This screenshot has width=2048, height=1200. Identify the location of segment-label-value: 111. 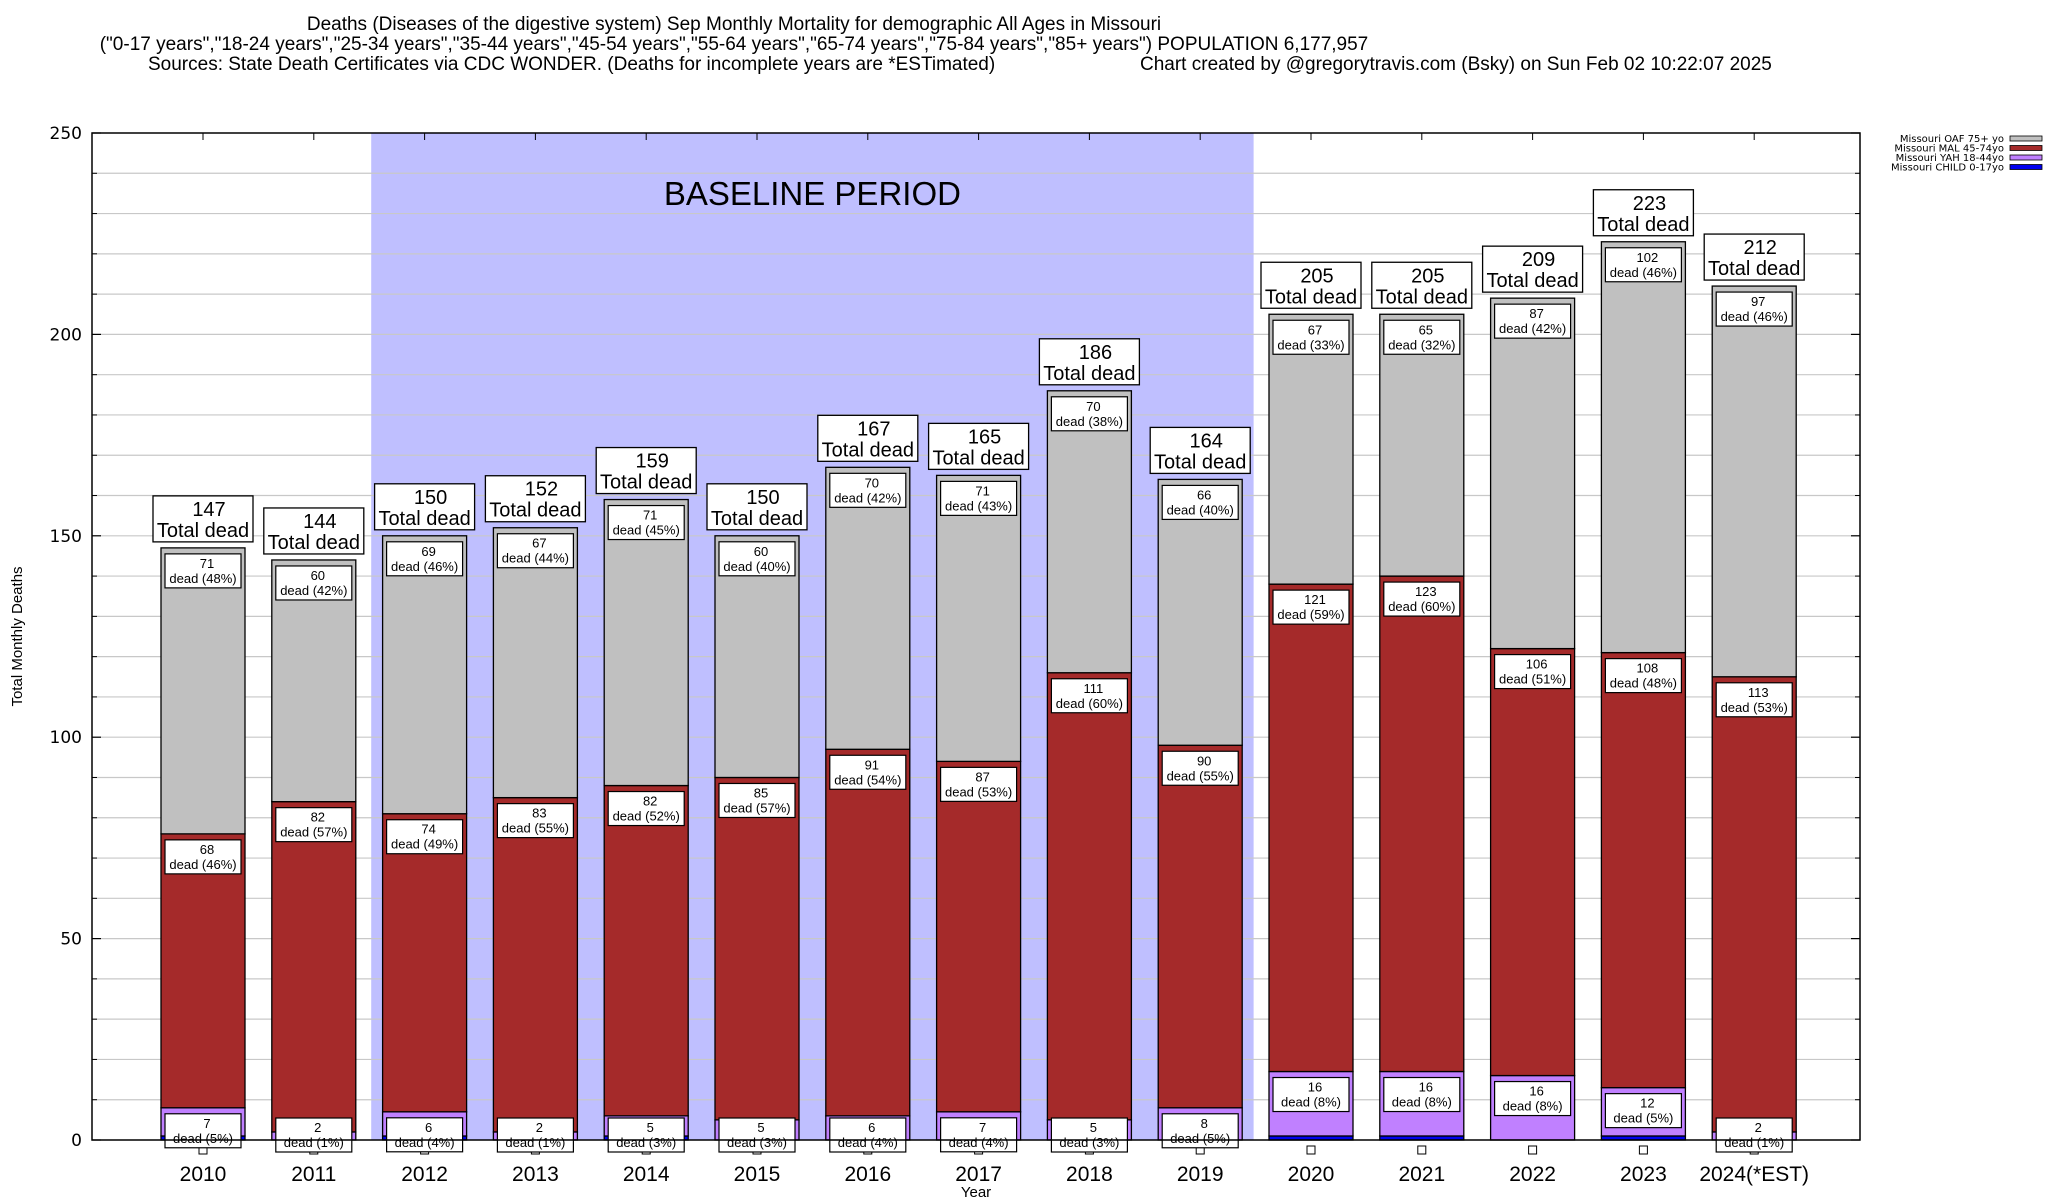
(1094, 688).